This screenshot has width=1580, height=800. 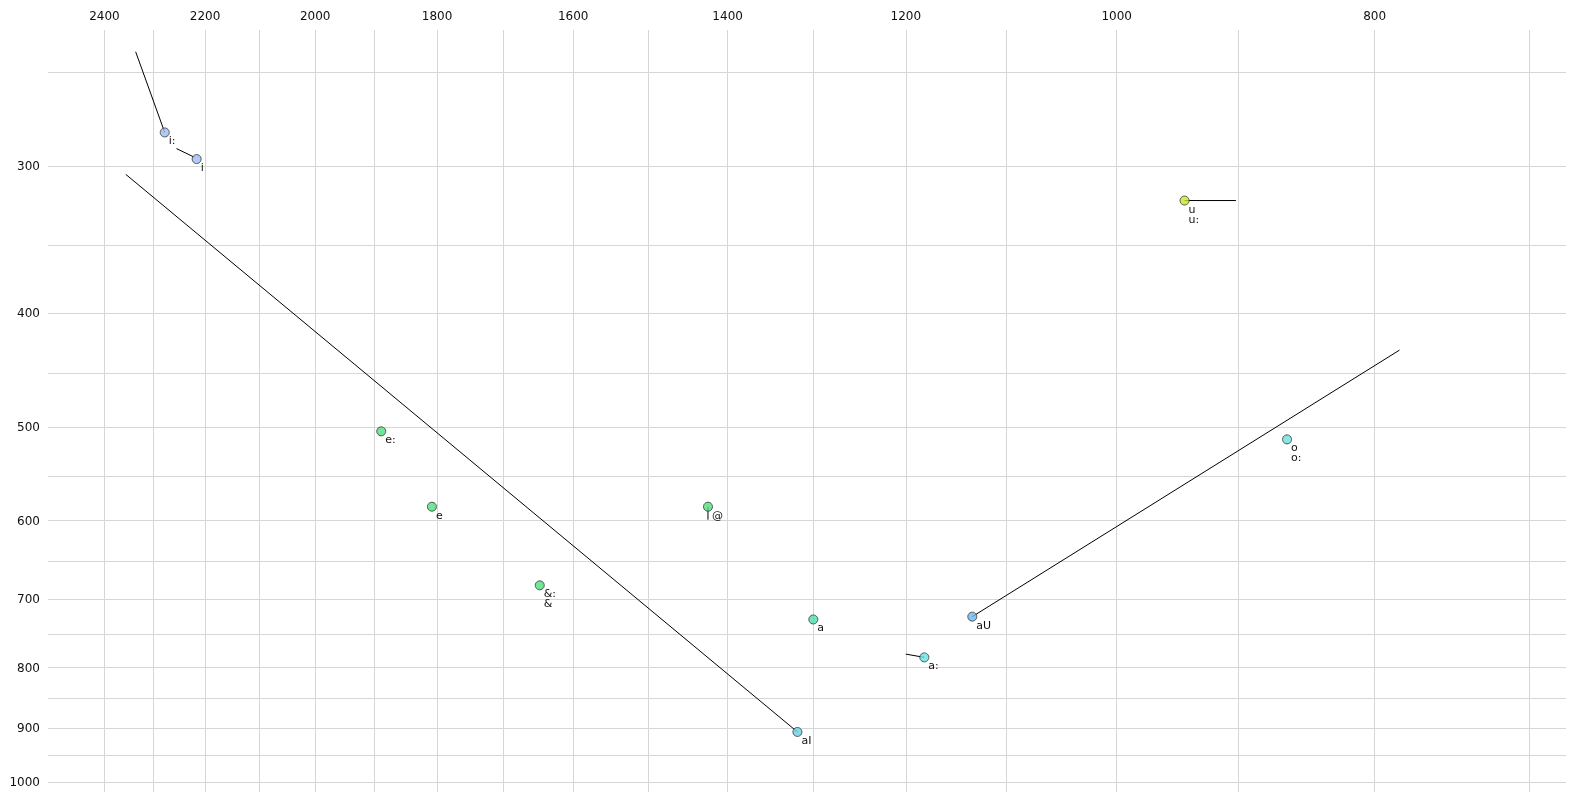 I want to click on y-tick-label: 400, so click(x=28, y=313).